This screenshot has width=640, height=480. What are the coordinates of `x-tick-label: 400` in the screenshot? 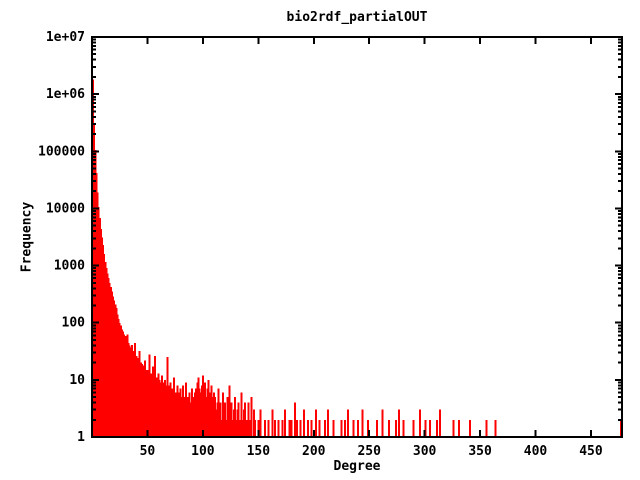 It's located at (536, 451).